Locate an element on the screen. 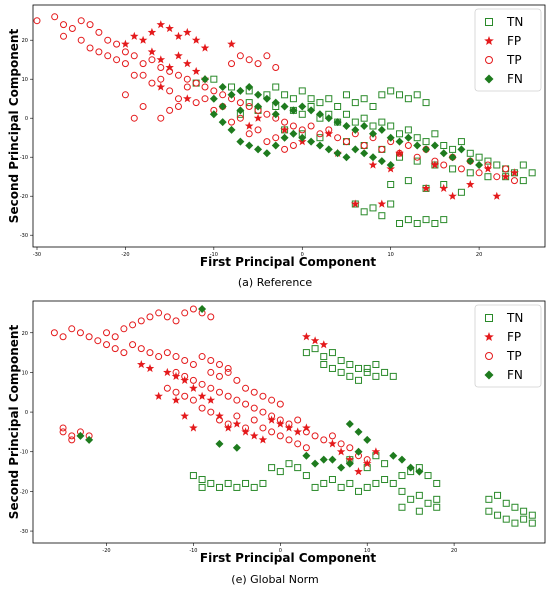 The width and height of the screenshot is (550, 595). y-tick-label: -30 is located at coordinates (24, 236).